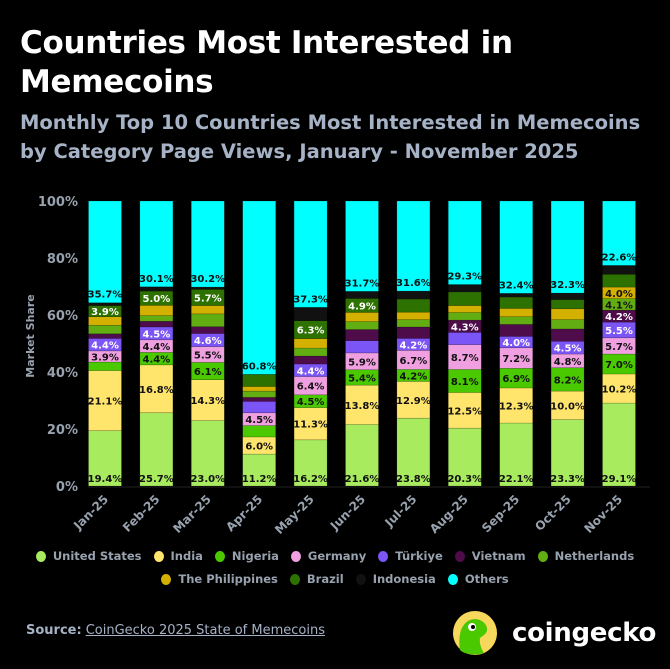 This screenshot has height=669, width=670. Describe the element at coordinates (567, 479) in the screenshot. I see `data-label: 23.3%` at that location.